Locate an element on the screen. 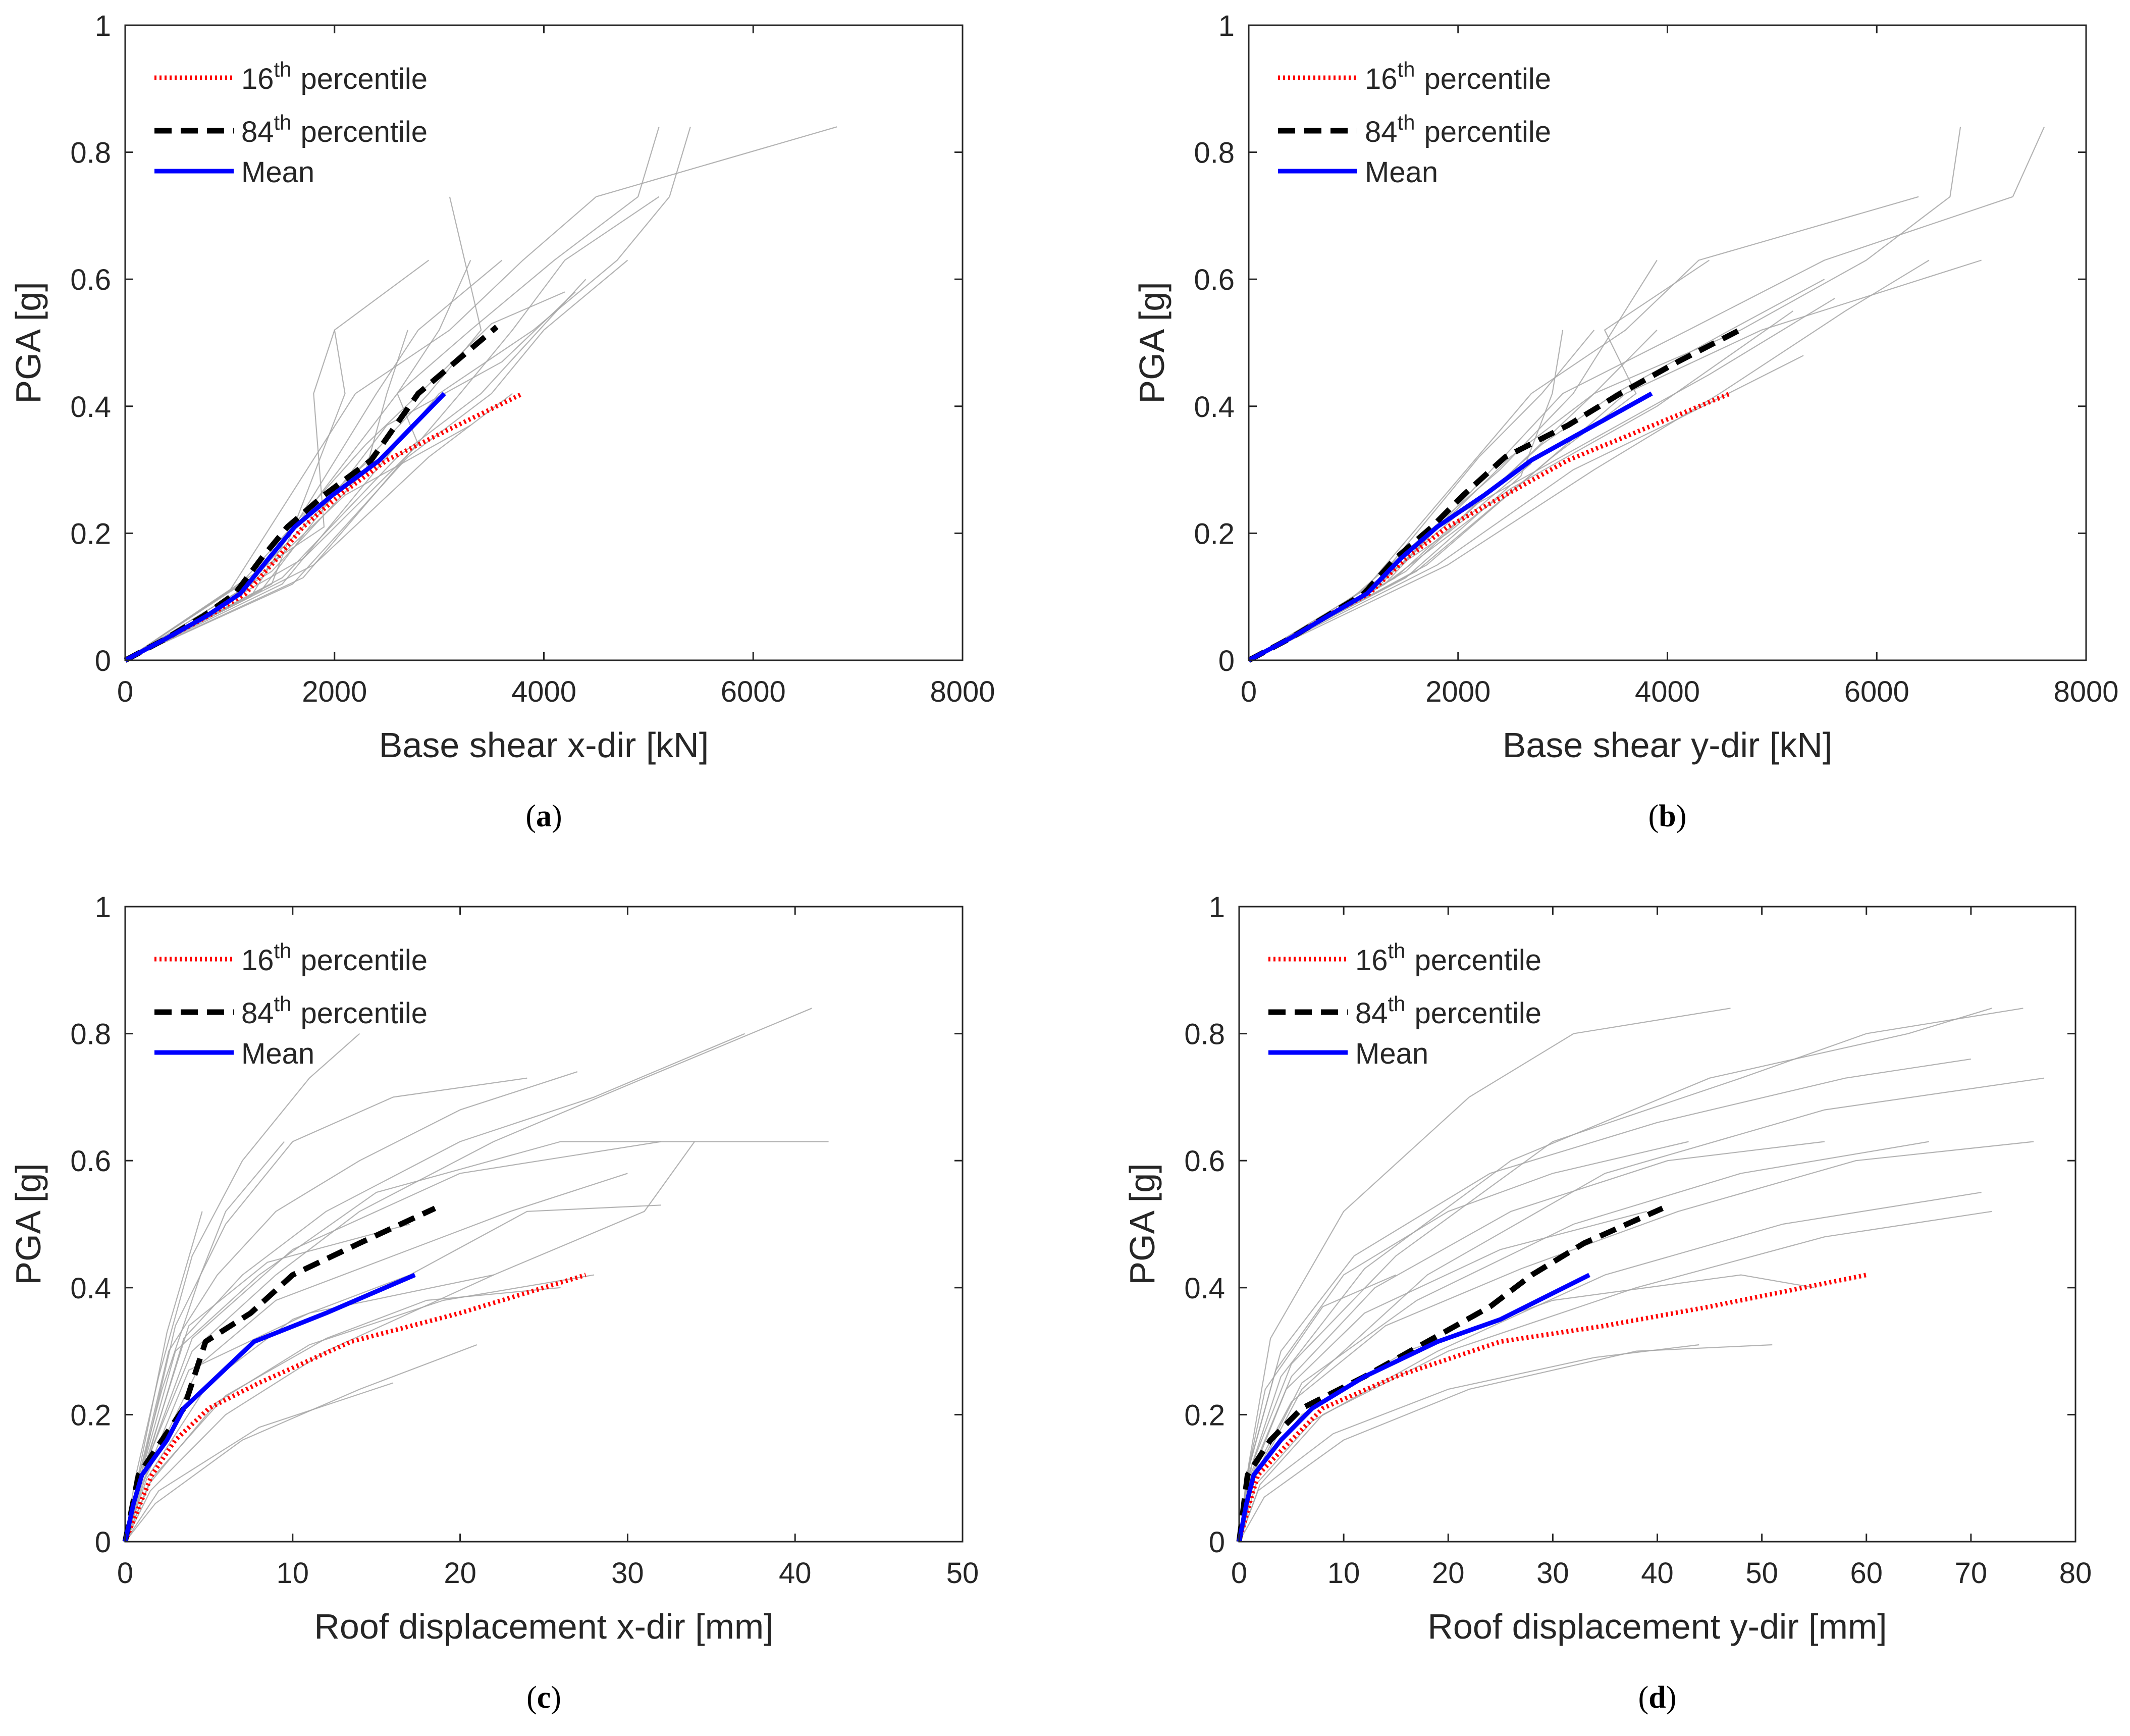  panel-caption: (d) is located at coordinates (1658, 1697).